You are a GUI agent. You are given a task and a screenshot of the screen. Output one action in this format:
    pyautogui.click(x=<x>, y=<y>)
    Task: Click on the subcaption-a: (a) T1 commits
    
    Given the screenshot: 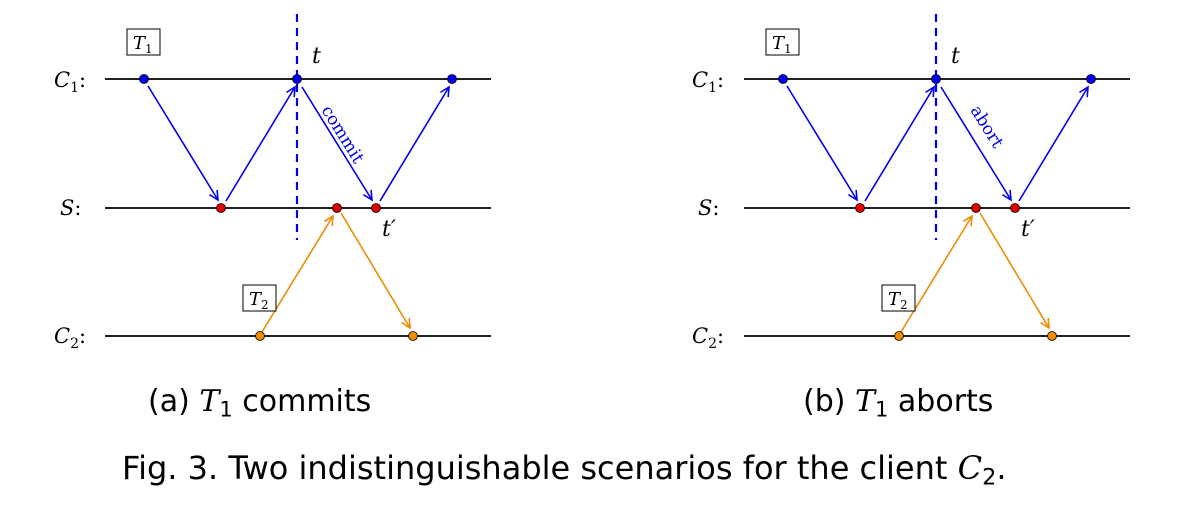 What is the action you would take?
    pyautogui.click(x=260, y=403)
    